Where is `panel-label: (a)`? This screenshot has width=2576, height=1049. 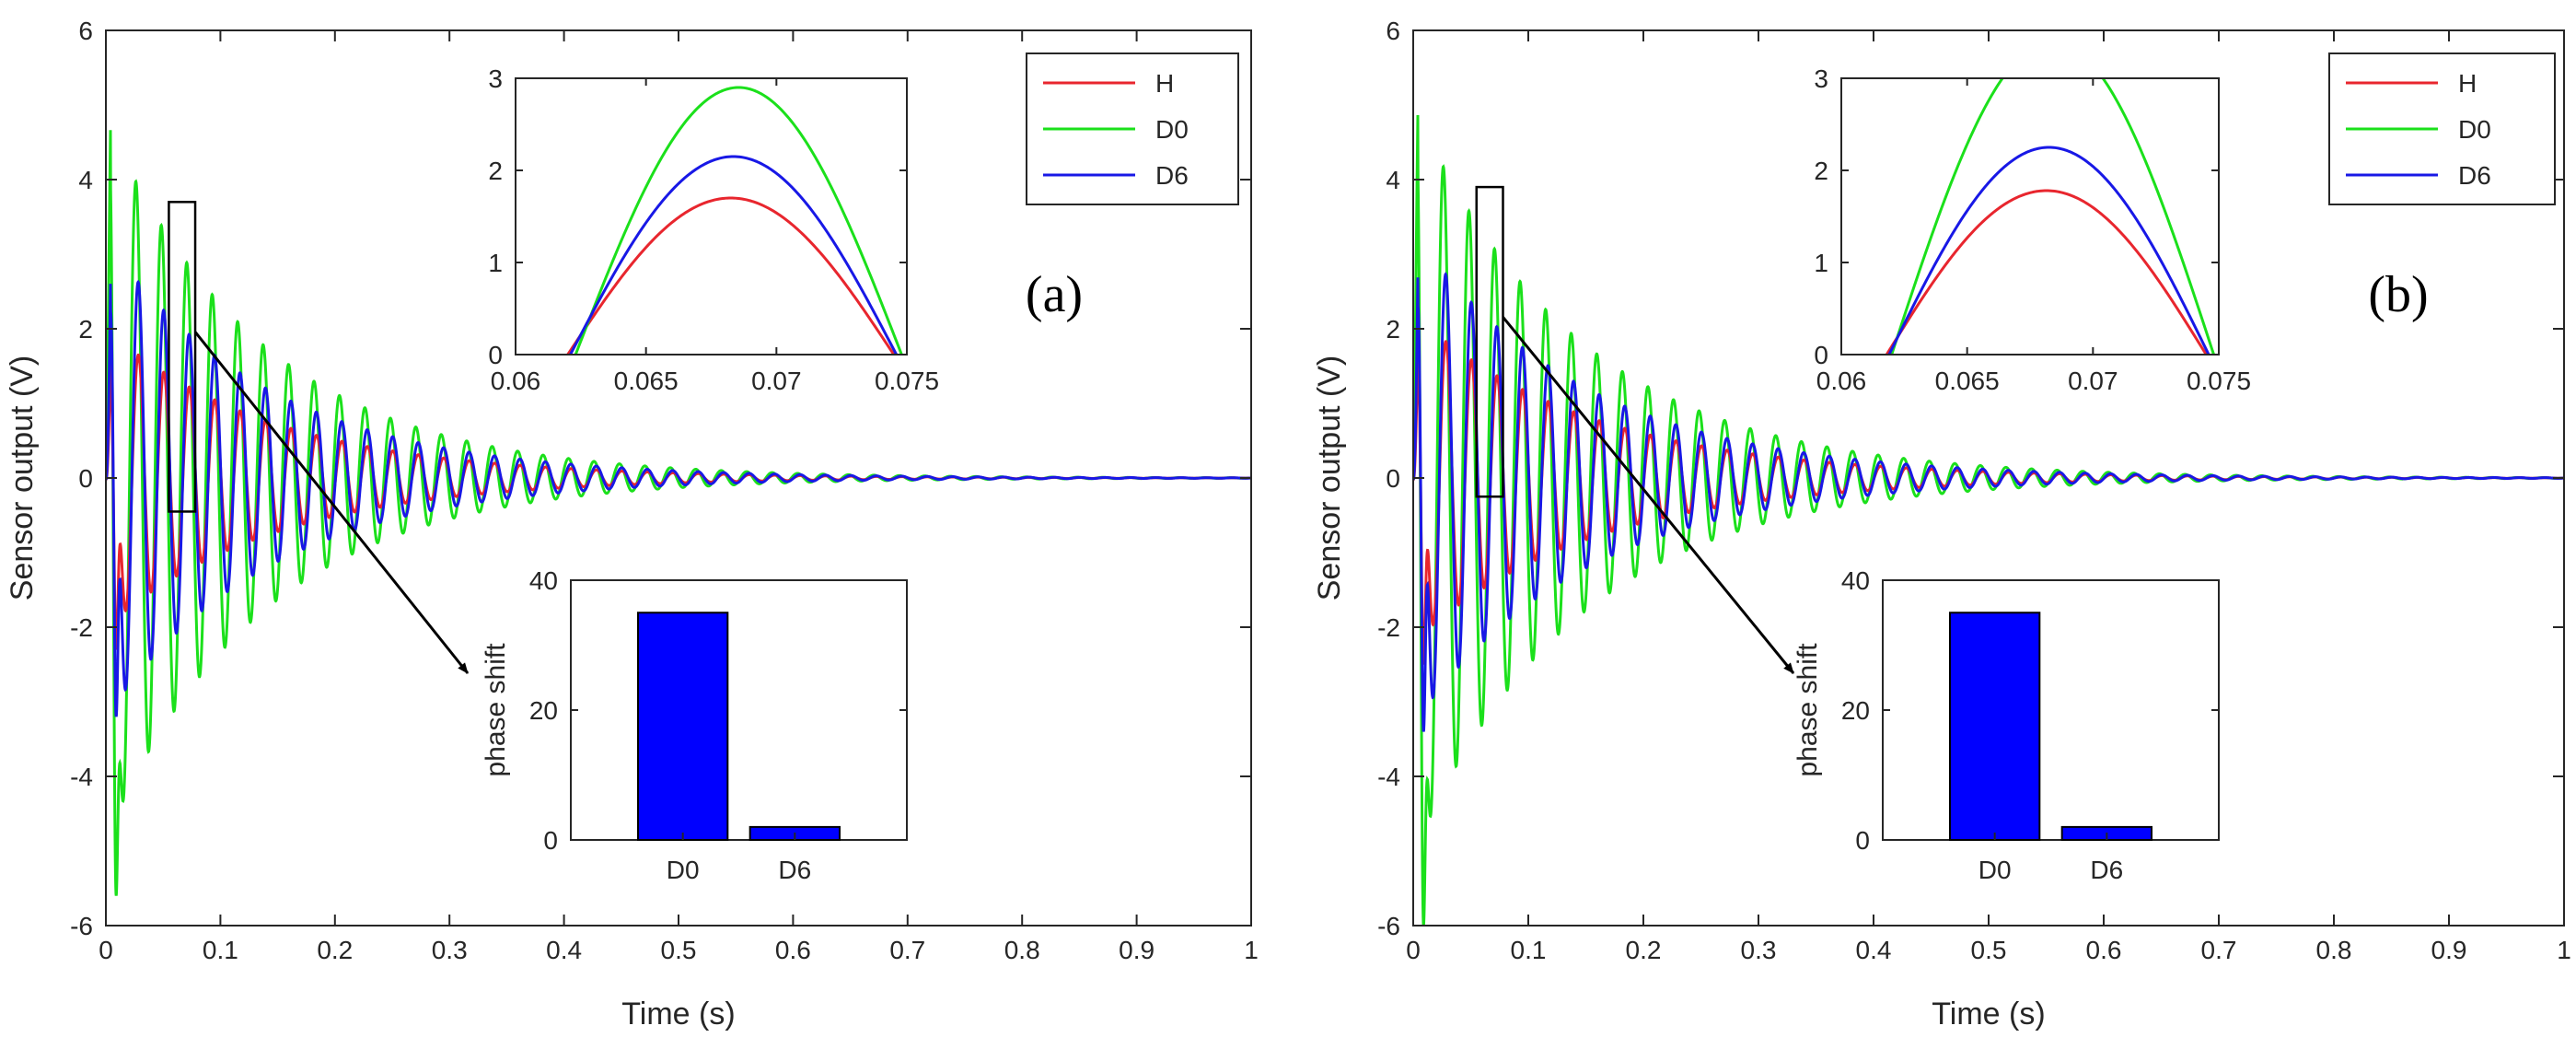
panel-label: (a) is located at coordinates (1054, 294).